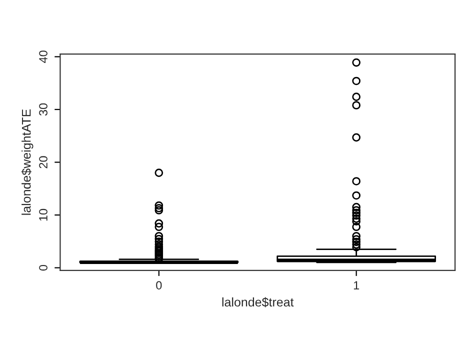  Describe the element at coordinates (43, 214) in the screenshot. I see `y-tick-label: 10` at that location.